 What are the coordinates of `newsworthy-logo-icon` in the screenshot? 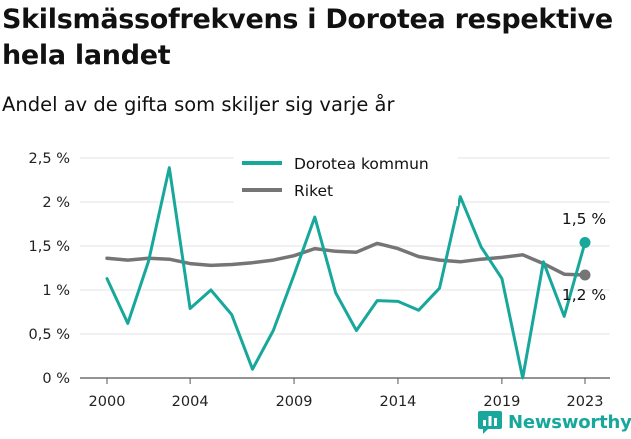 It's located at (490, 422).